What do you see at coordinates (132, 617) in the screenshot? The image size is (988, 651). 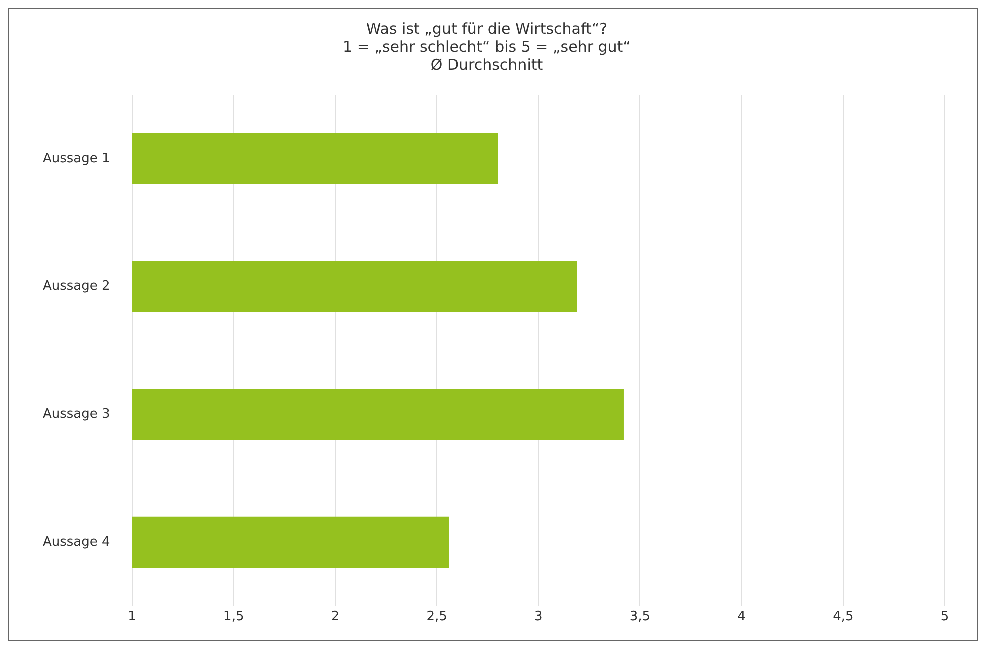 I see `x-tick-label: 1` at bounding box center [132, 617].